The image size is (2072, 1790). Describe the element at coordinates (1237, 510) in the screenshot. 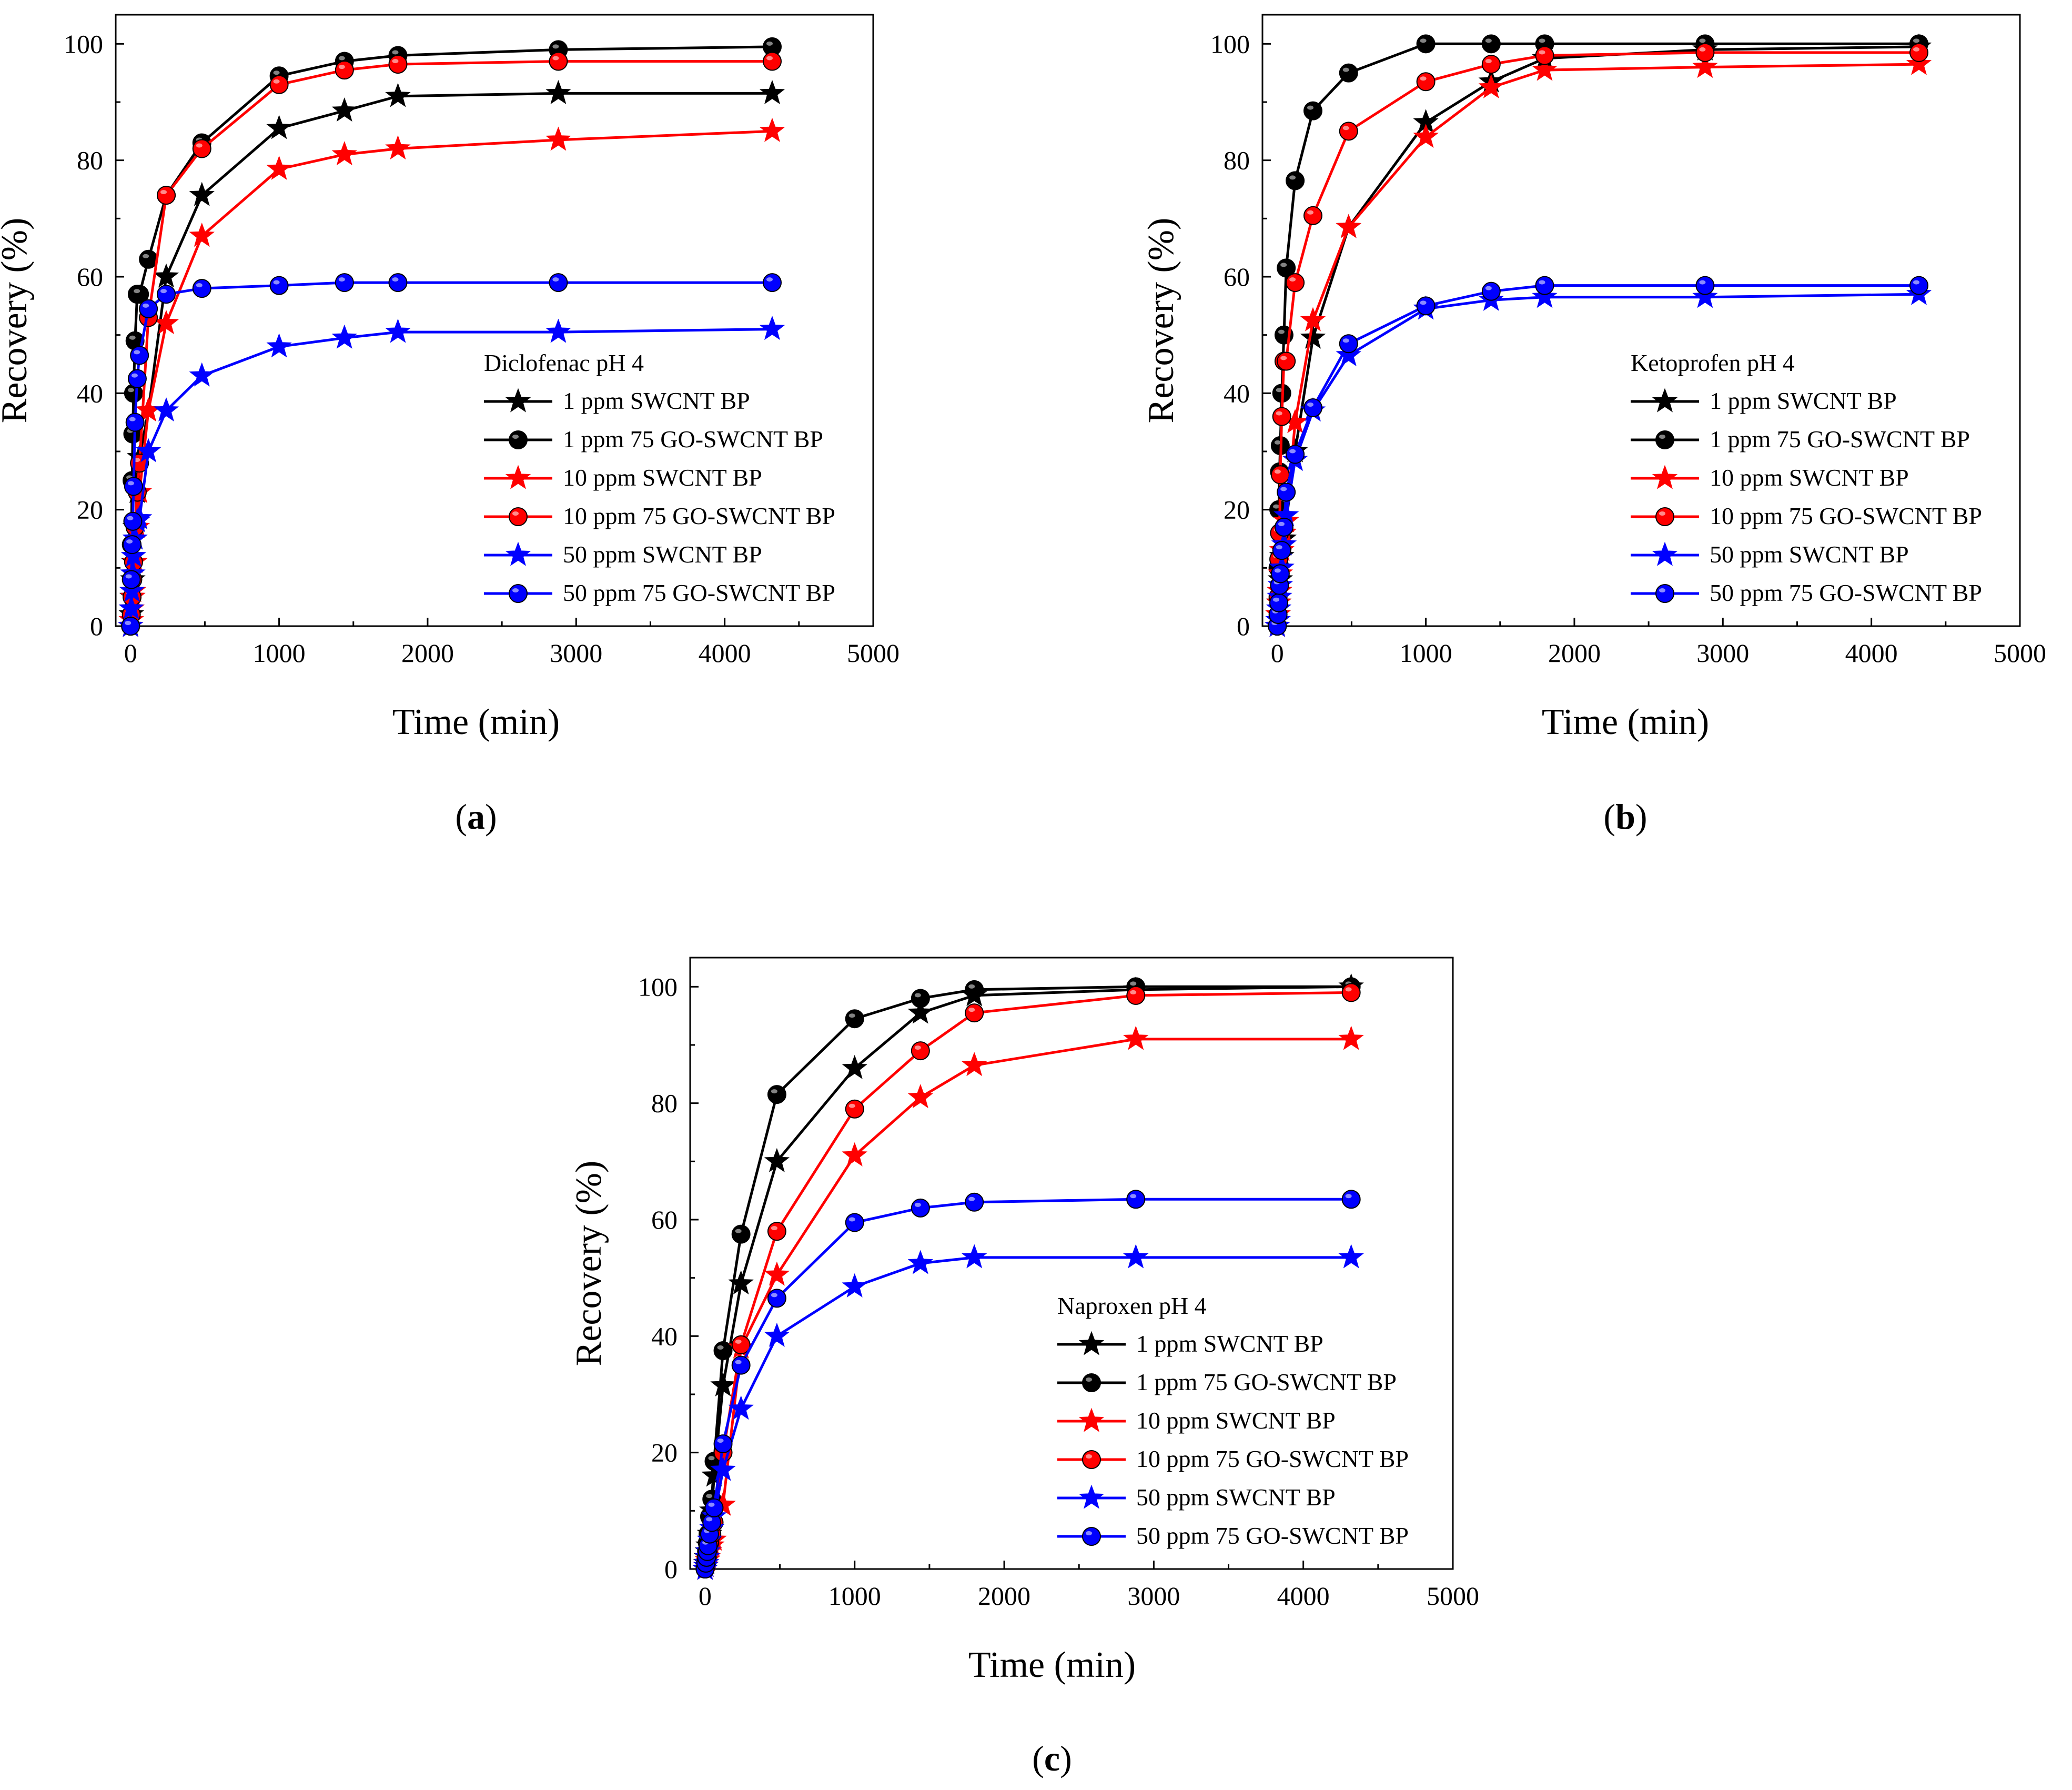

I see `y-tick-label: 20` at that location.